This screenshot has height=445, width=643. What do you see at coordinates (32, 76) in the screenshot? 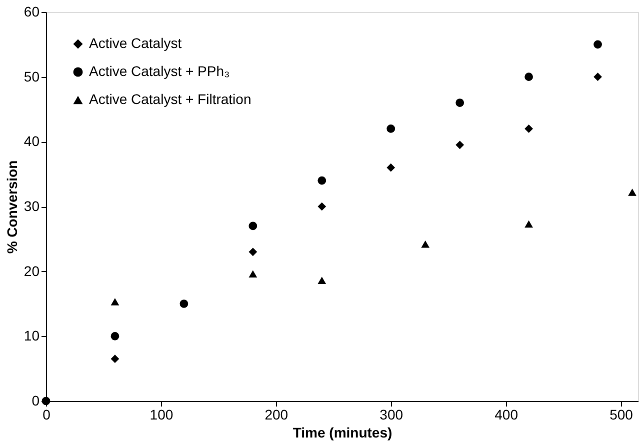
I see `y-tick-label: 50` at bounding box center [32, 76].